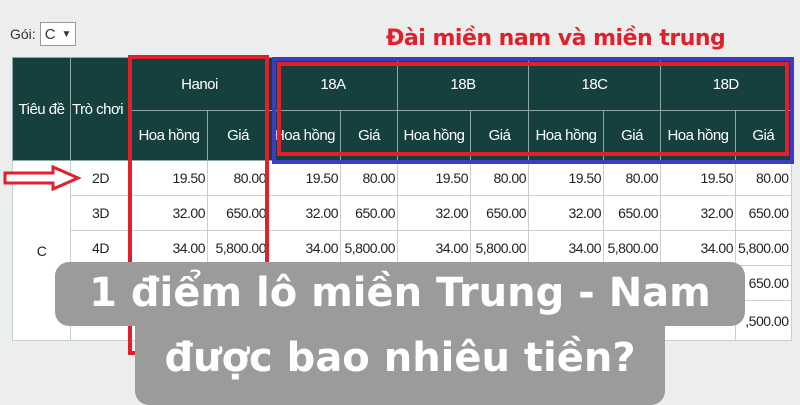 The image size is (800, 405). What do you see at coordinates (66, 34) in the screenshot?
I see `dropdown-arrow-icon: ▼` at bounding box center [66, 34].